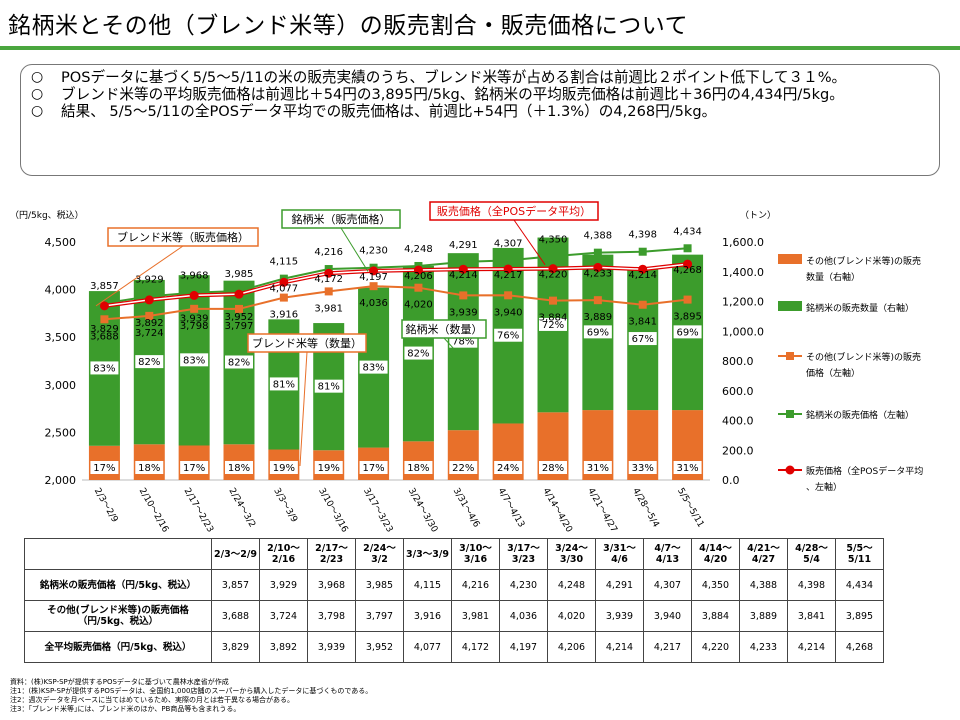 This screenshot has width=960, height=720. Describe the element at coordinates (523, 616) in the screenshot. I see `table-cell: 4,036` at that location.